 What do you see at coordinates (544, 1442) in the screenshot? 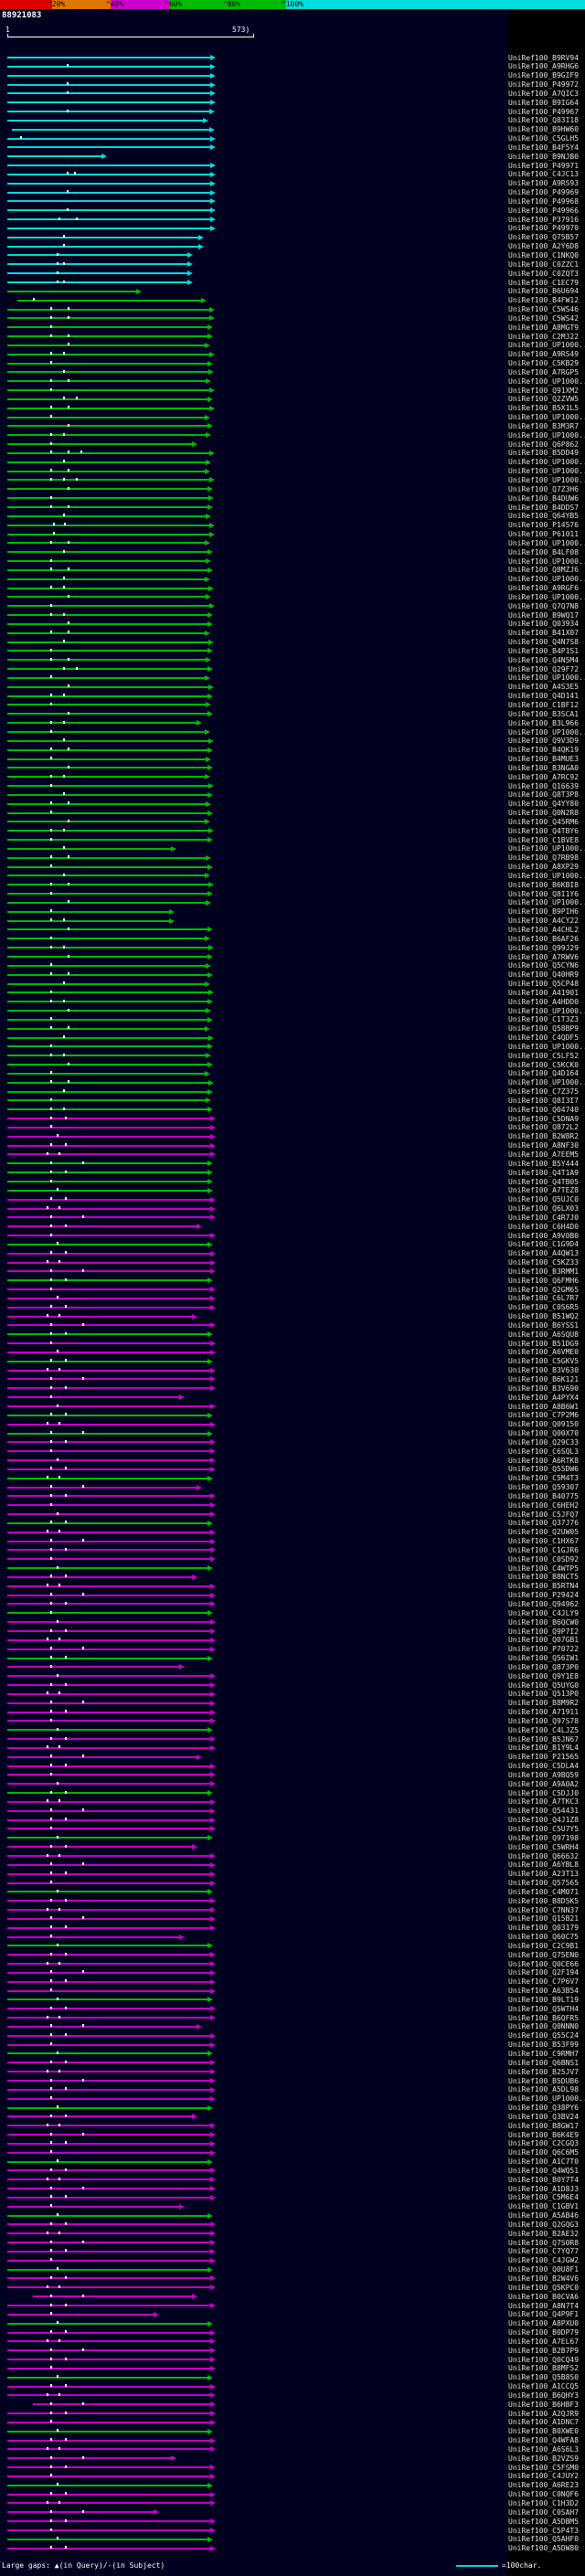
I see `hit-label: UniRef100_Q29C33` at bounding box center [544, 1442].